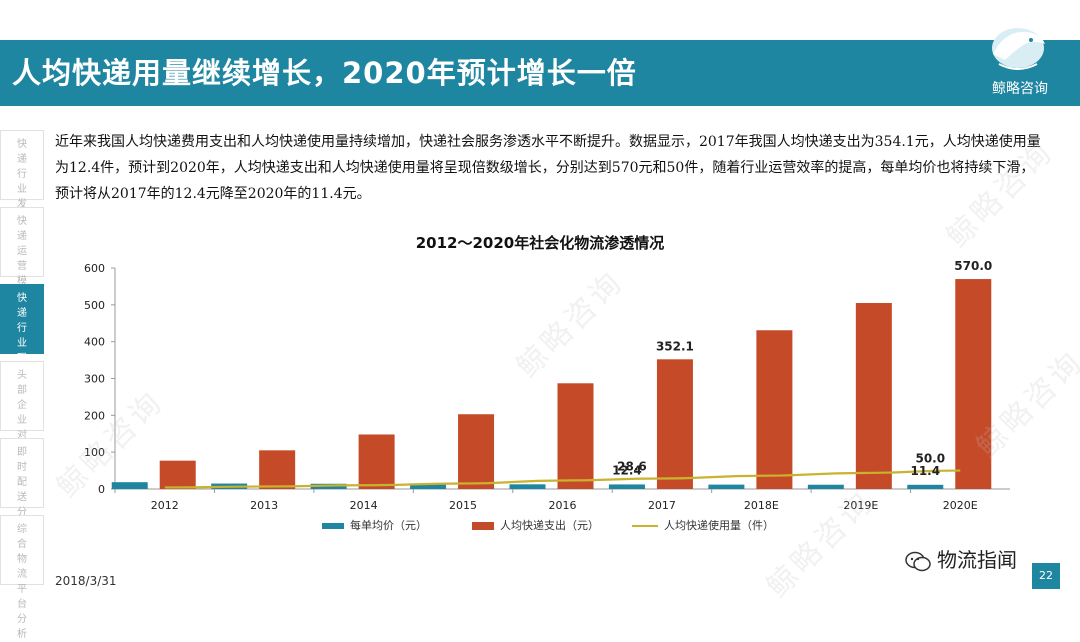 This screenshot has height=642, width=1080. What do you see at coordinates (86, 581) in the screenshot?
I see `footer-date: 2018/3/31` at bounding box center [86, 581].